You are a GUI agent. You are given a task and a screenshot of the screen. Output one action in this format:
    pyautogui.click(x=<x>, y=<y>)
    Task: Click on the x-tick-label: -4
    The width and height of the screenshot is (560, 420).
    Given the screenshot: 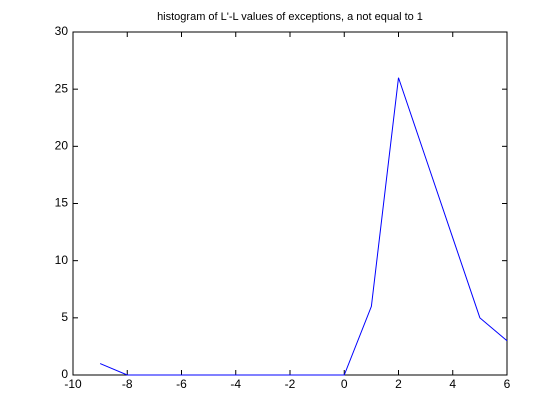 What is the action you would take?
    pyautogui.click(x=235, y=384)
    